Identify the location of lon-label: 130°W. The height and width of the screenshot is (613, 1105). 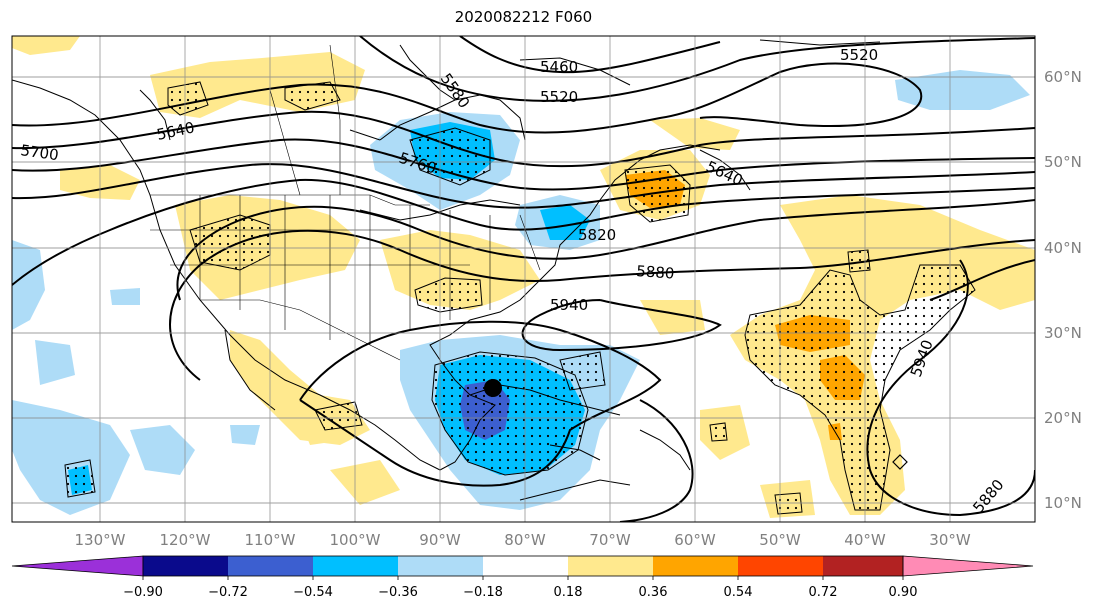
(100, 540).